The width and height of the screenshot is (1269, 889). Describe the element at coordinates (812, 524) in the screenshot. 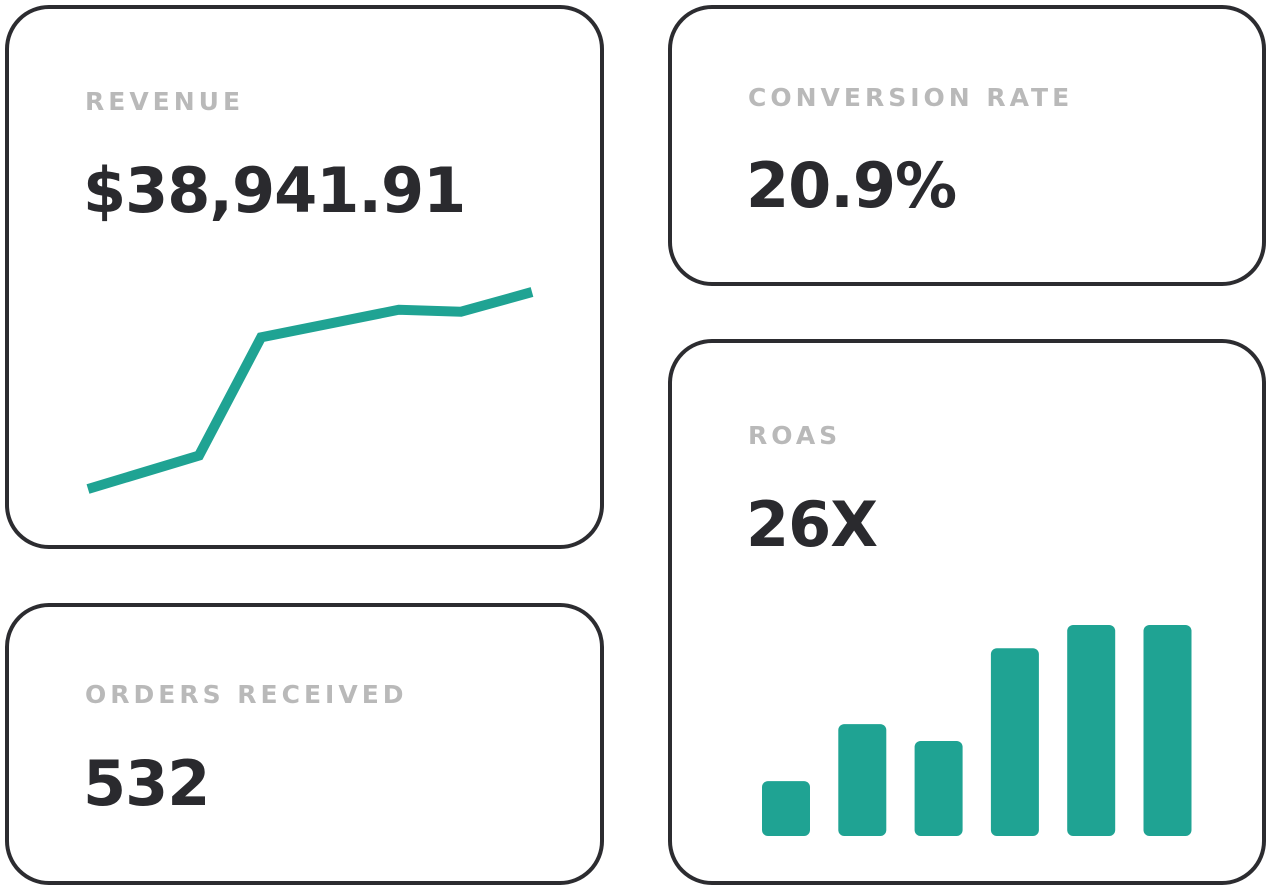

I see `roas-value: 26X` at that location.